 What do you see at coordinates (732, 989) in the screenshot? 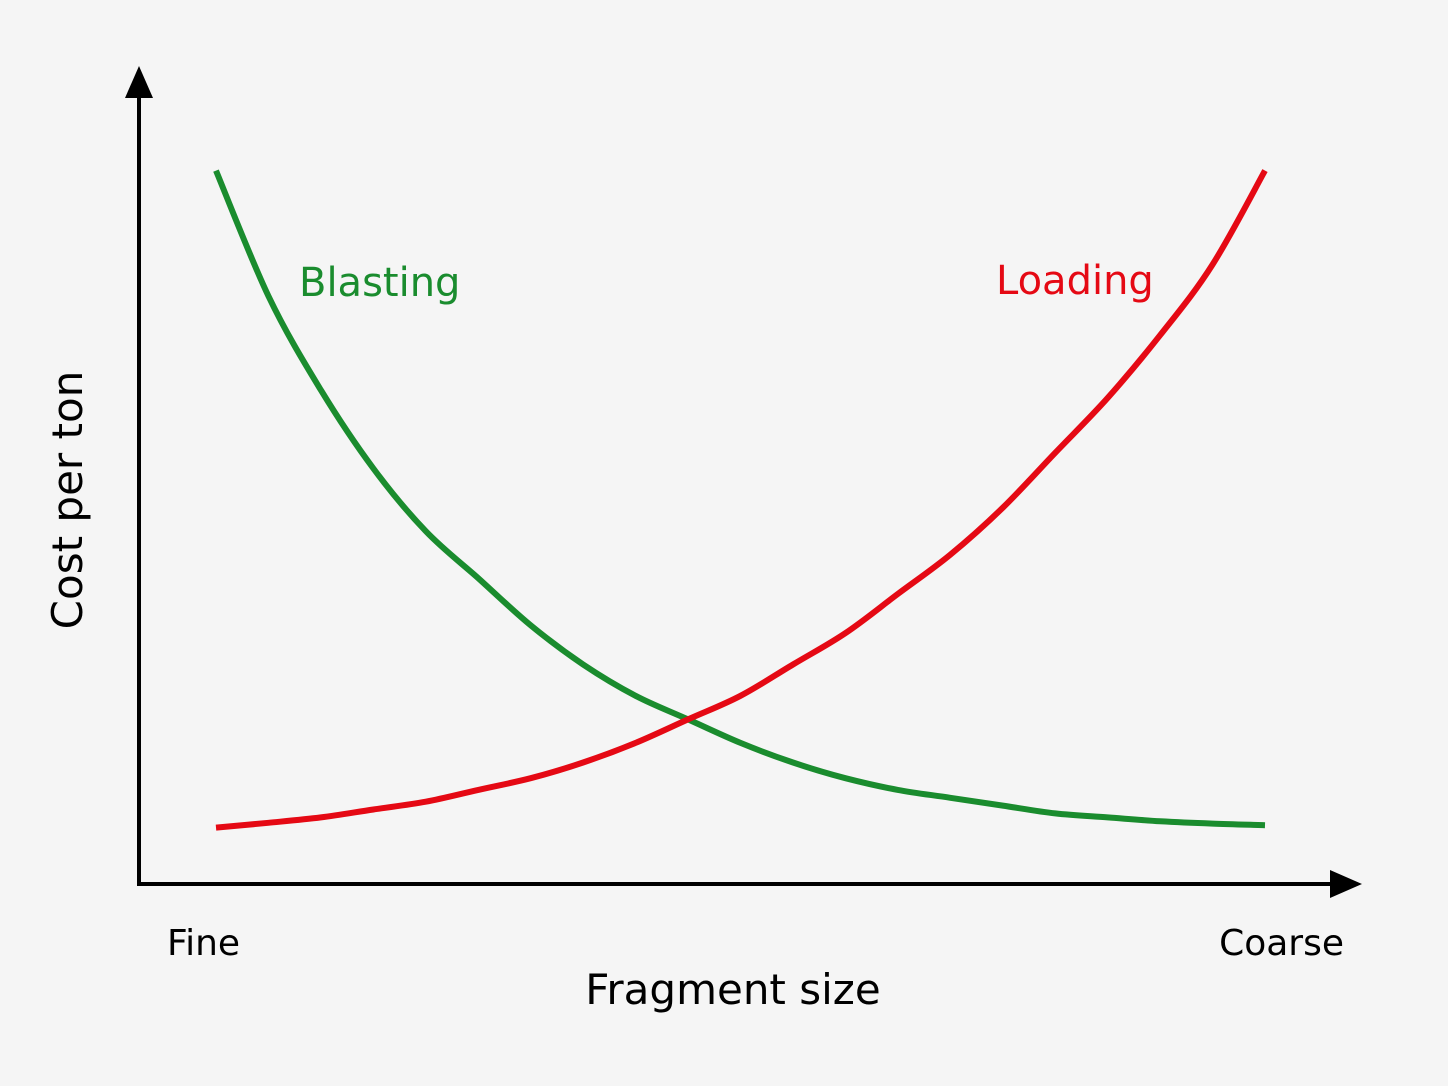
I see `x-axis-label: Fragment size` at bounding box center [732, 989].